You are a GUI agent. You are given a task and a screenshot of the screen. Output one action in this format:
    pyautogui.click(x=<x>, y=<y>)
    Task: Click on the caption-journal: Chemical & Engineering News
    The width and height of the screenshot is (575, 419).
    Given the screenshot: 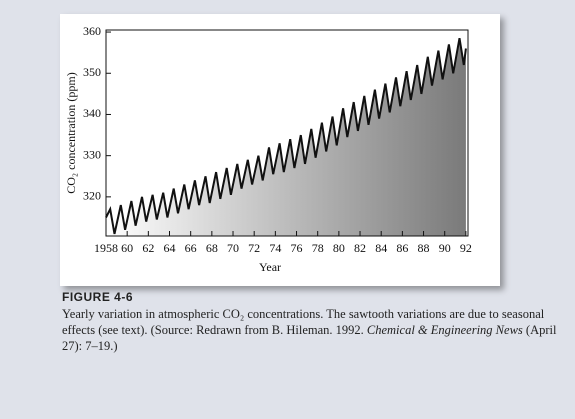 What is the action you would take?
    pyautogui.click(x=444, y=330)
    